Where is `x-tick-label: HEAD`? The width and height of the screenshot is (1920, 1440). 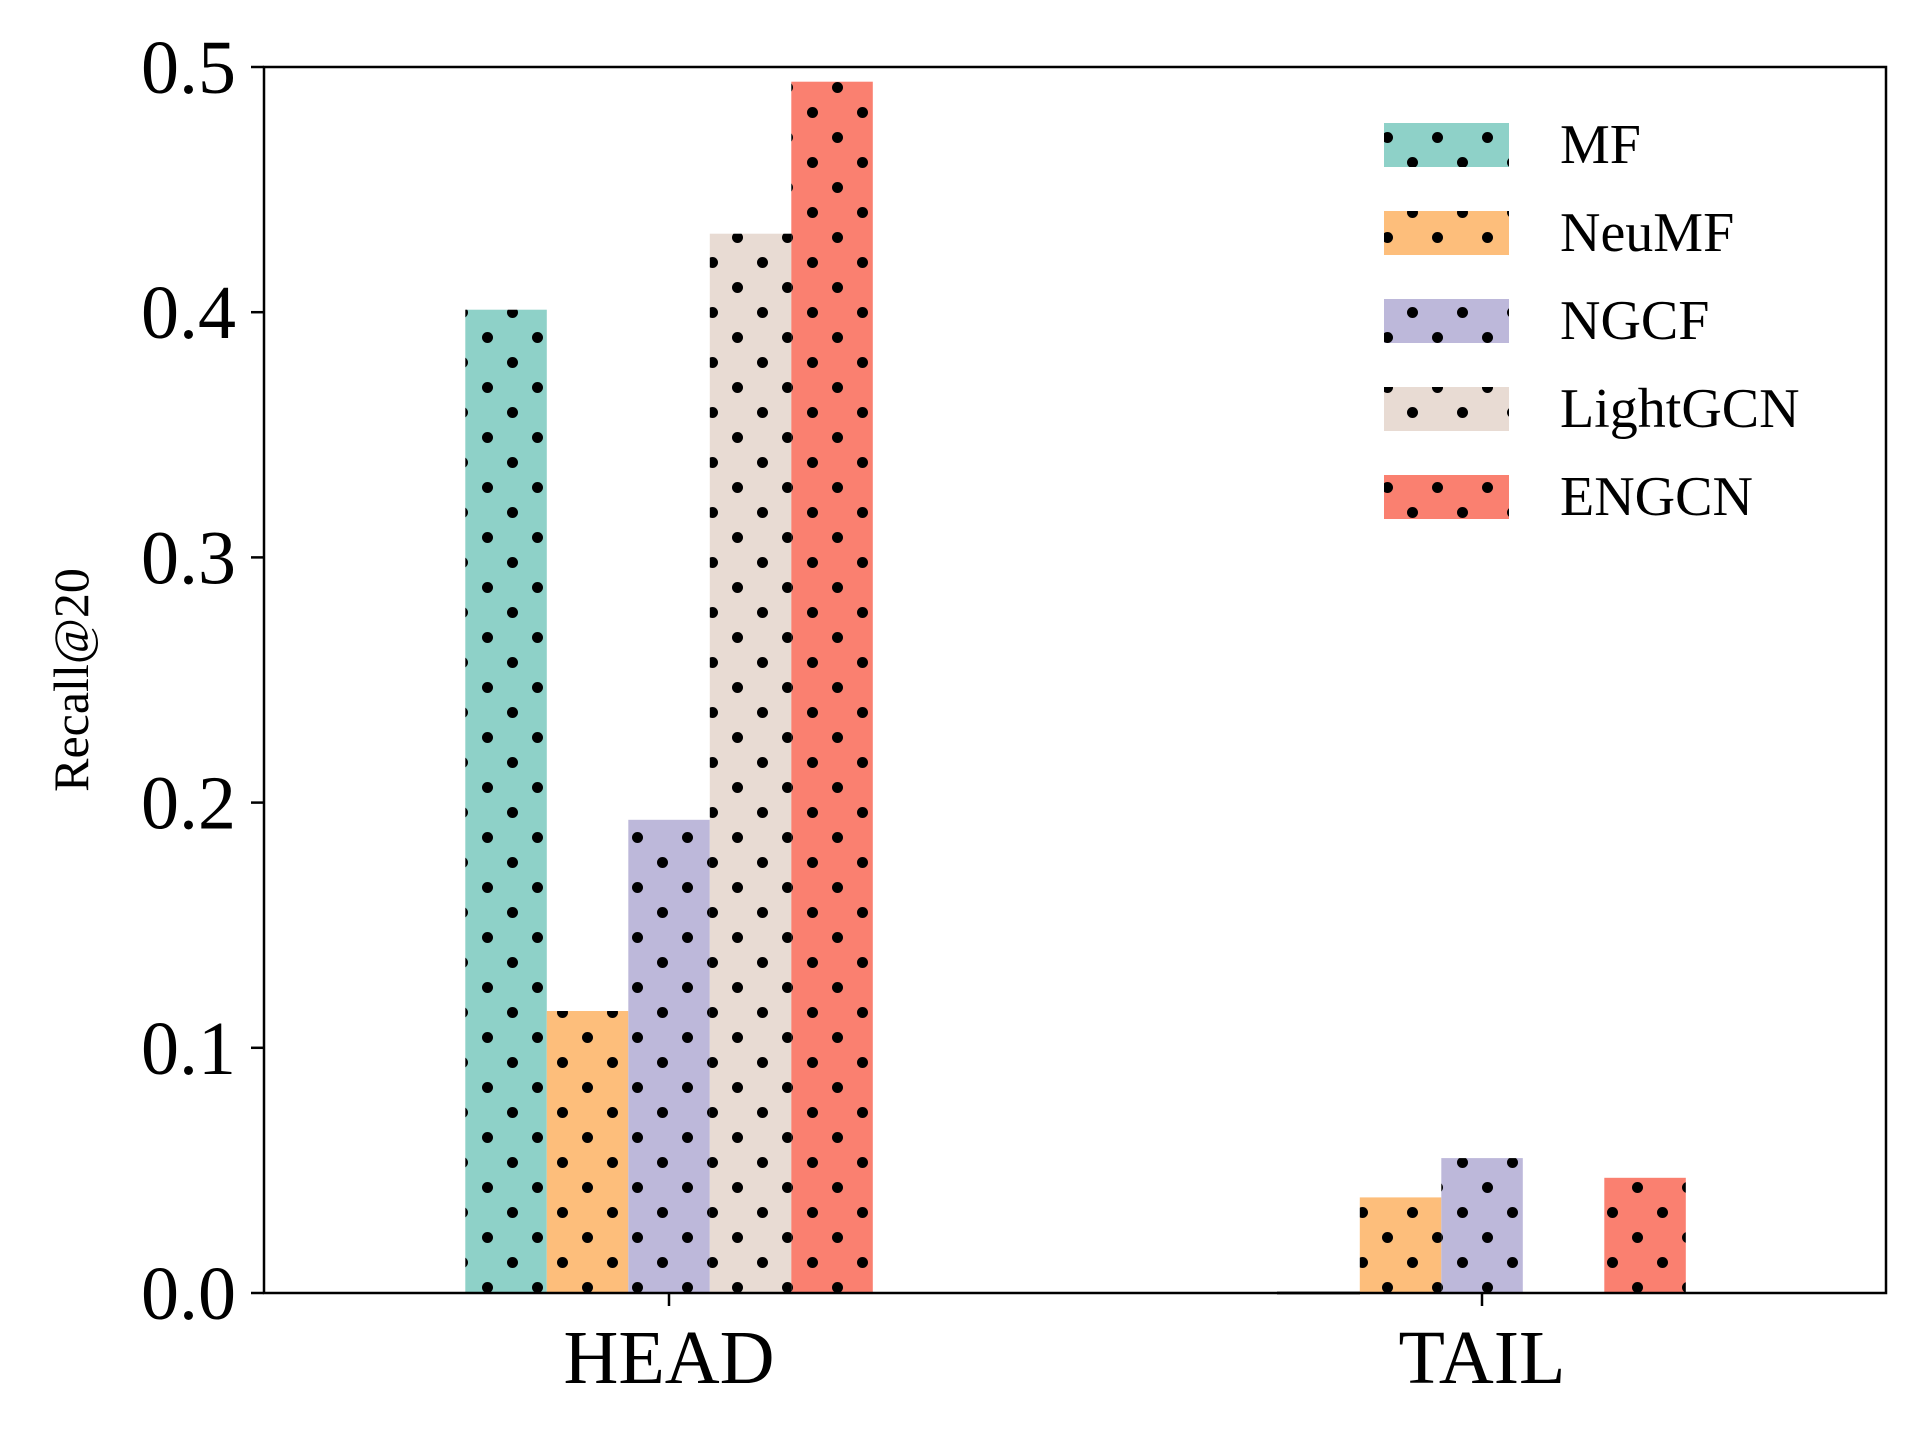
x-tick-label: HEAD is located at coordinates (668, 1358).